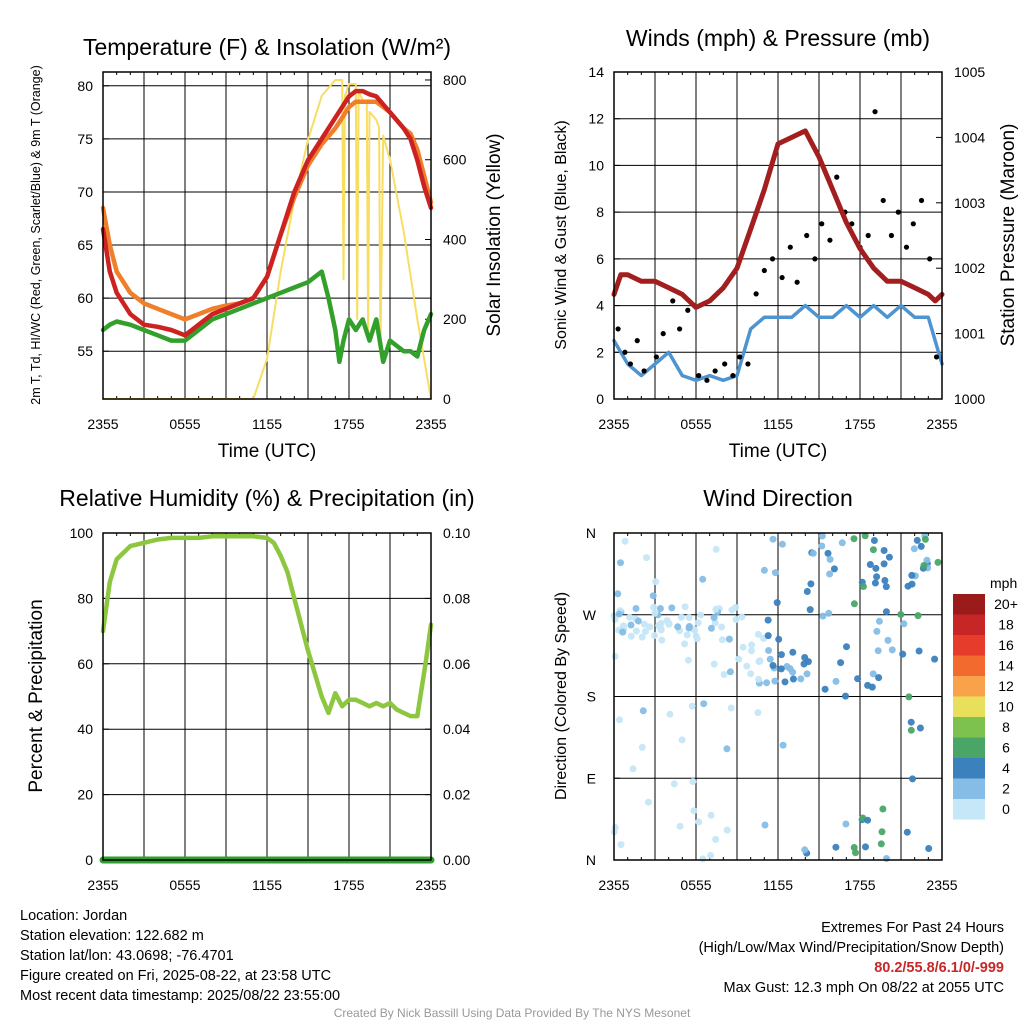  What do you see at coordinates (596, 119) in the screenshot?
I see `y-tick-label: 12` at bounding box center [596, 119].